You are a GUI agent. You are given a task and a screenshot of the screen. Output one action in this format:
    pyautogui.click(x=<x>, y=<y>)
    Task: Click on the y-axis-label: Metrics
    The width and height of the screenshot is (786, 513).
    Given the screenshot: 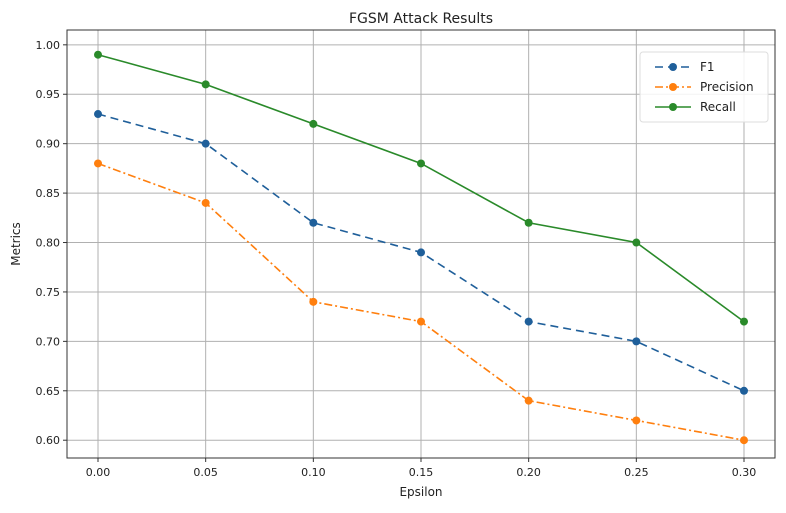 What is the action you would take?
    pyautogui.click(x=16, y=244)
    